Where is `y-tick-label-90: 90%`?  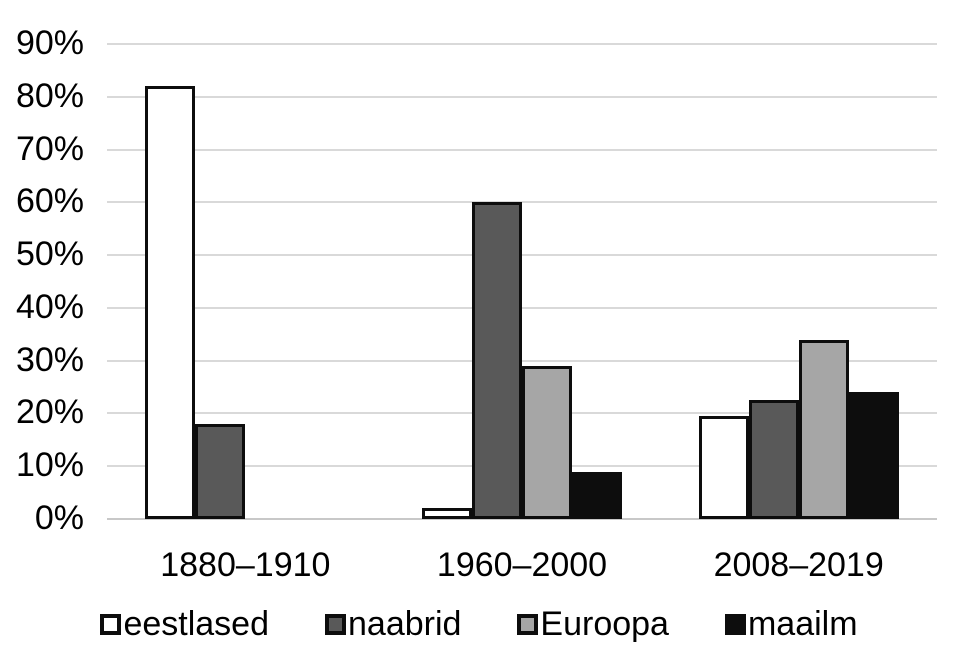
y-tick-label-90: 90% is located at coordinates (49, 43).